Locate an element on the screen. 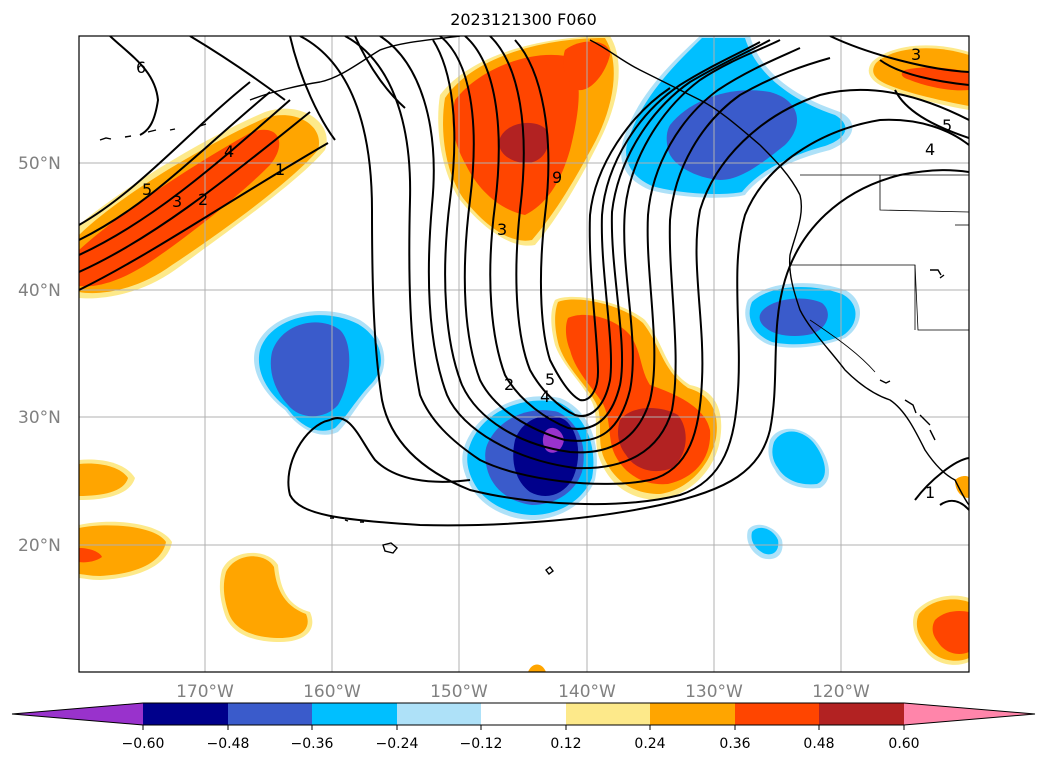 The image size is (1047, 765). lon-label-140w: 140°W is located at coordinates (587, 692).